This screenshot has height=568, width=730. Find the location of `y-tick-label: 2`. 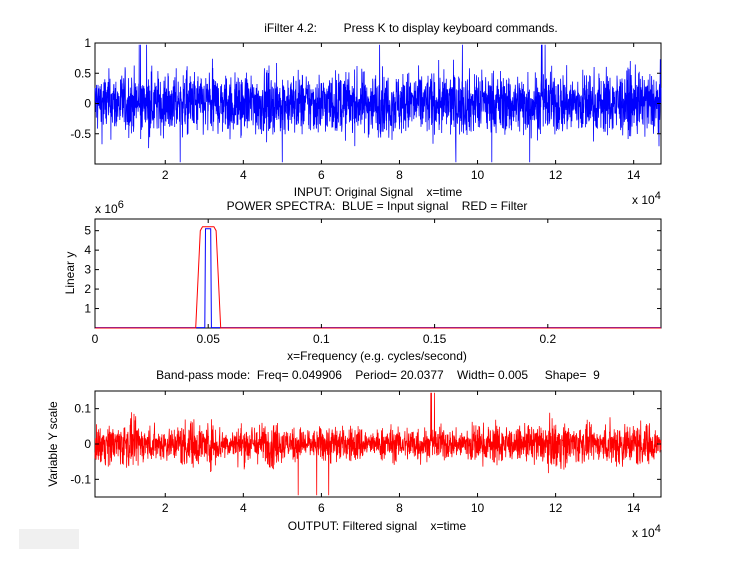

y-tick-label: 2 is located at coordinates (87, 289).